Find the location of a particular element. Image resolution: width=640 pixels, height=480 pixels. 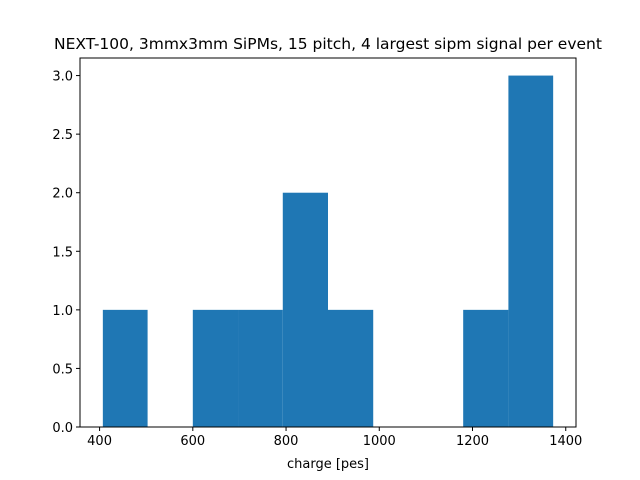

y-tick-label: 0.5 is located at coordinates (62, 369).